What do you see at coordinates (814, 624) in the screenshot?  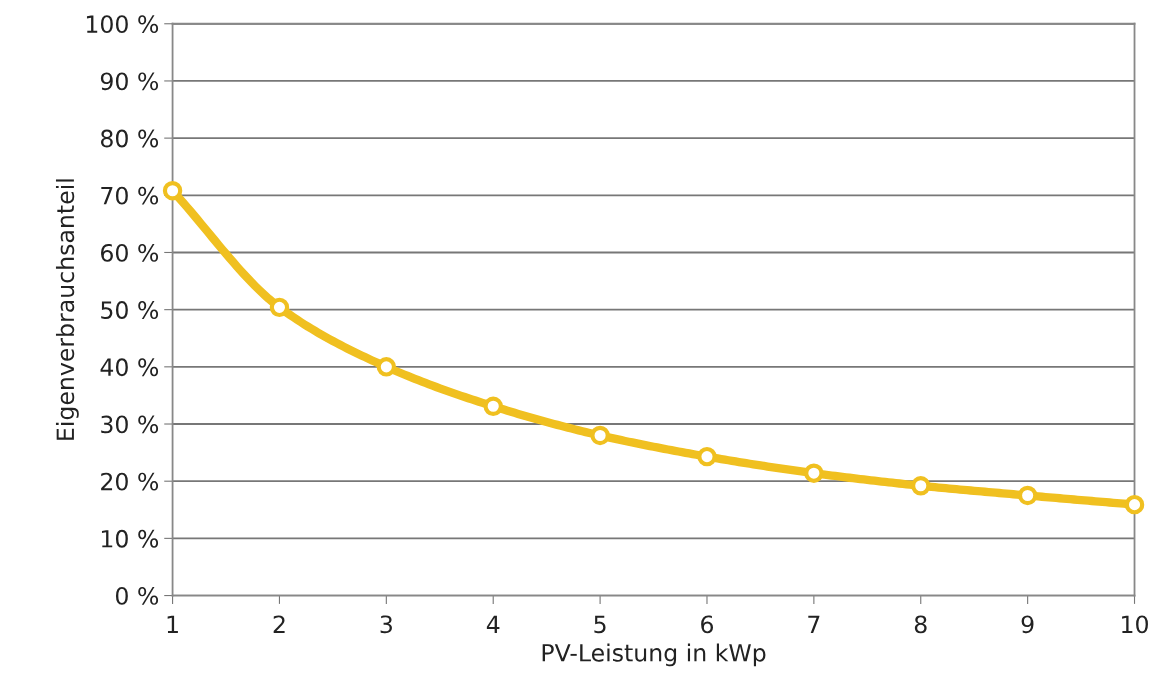 I see `x-tick-label: 7` at bounding box center [814, 624].